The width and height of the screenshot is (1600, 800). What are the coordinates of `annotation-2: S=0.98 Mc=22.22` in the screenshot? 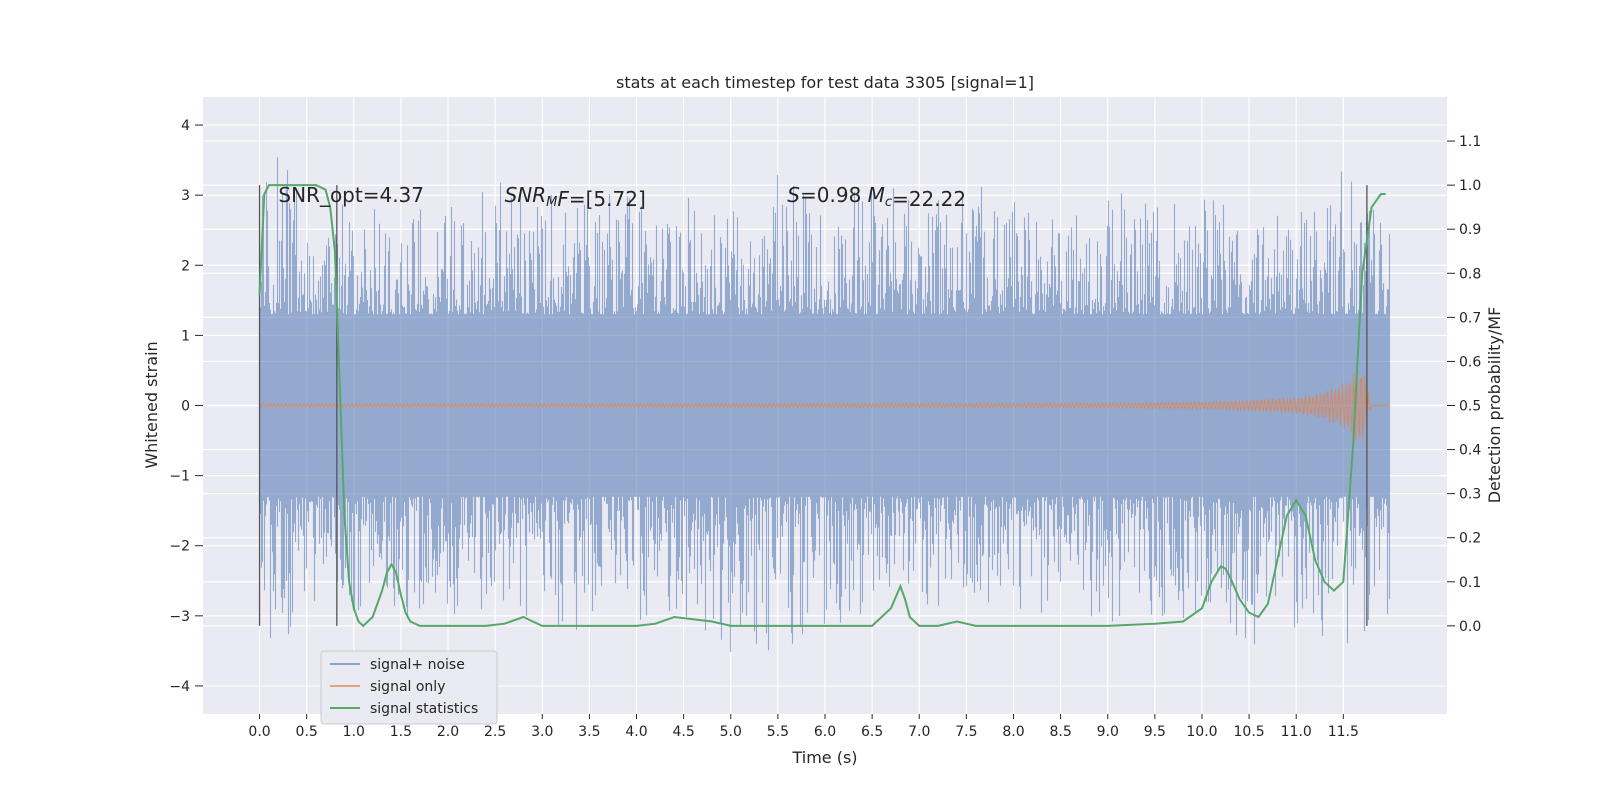 It's located at (876, 197).